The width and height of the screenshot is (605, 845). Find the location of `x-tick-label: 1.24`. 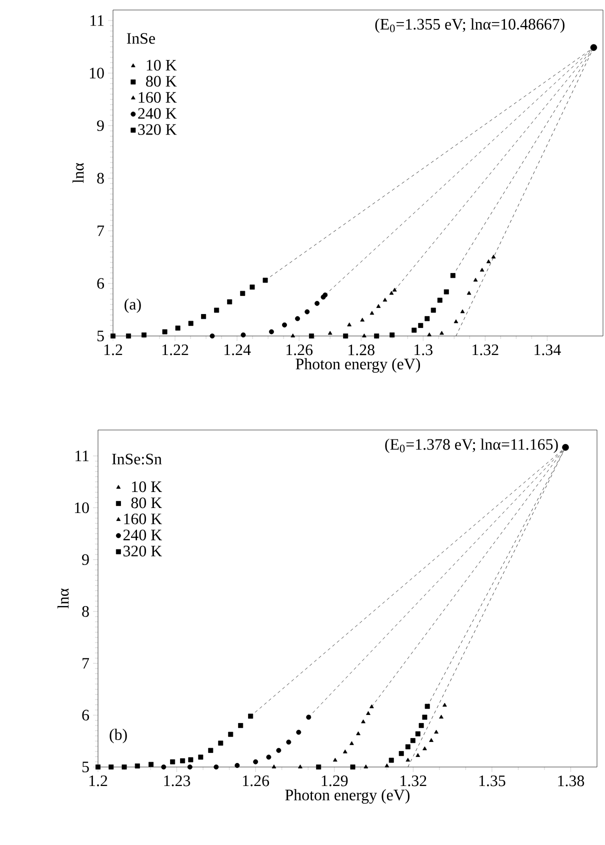

x-tick-label: 1.24 is located at coordinates (237, 350).